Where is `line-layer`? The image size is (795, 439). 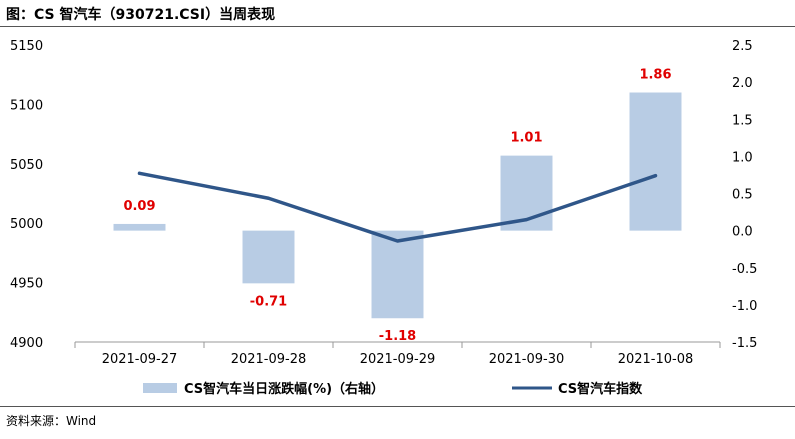 line-layer is located at coordinates (397, 207).